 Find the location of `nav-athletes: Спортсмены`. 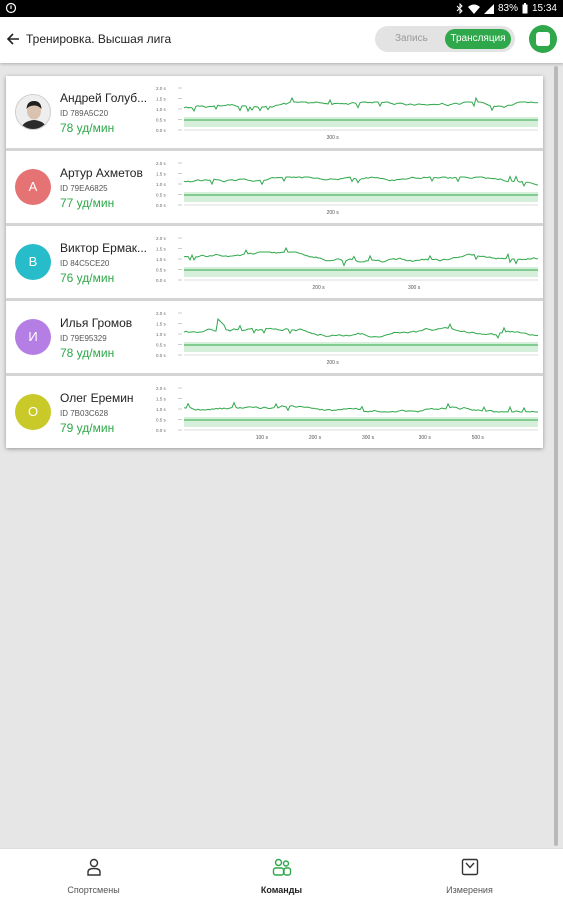

nav-athletes: Спортсмены is located at coordinates (93, 874).